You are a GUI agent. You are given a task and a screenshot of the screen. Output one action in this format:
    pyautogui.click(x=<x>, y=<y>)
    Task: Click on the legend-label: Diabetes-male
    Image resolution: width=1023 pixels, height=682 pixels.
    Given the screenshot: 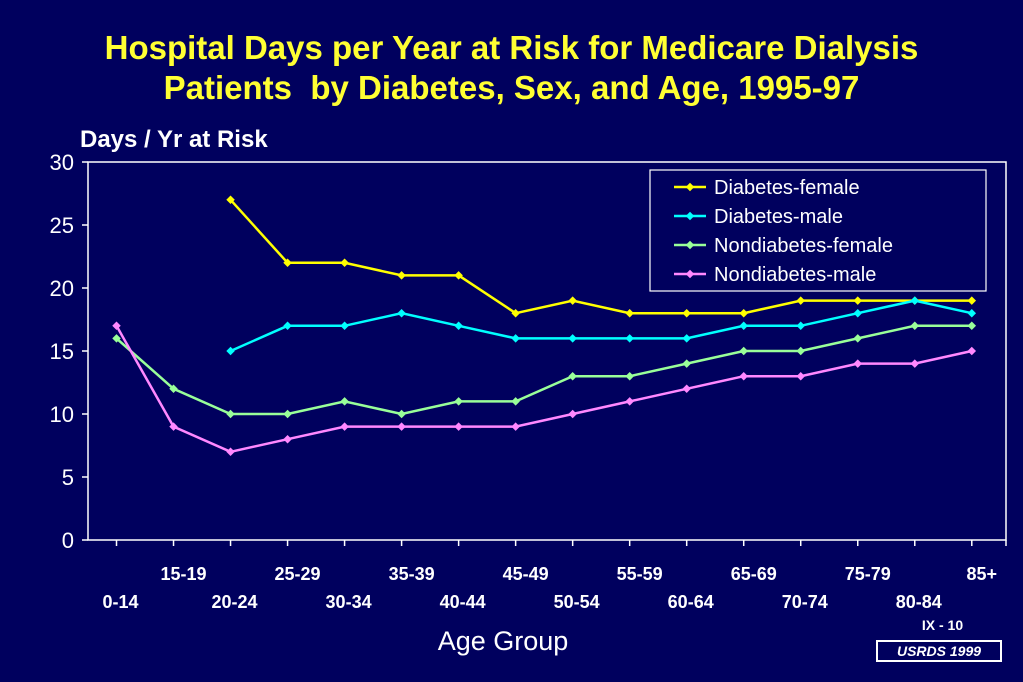 What is the action you would take?
    pyautogui.click(x=778, y=217)
    